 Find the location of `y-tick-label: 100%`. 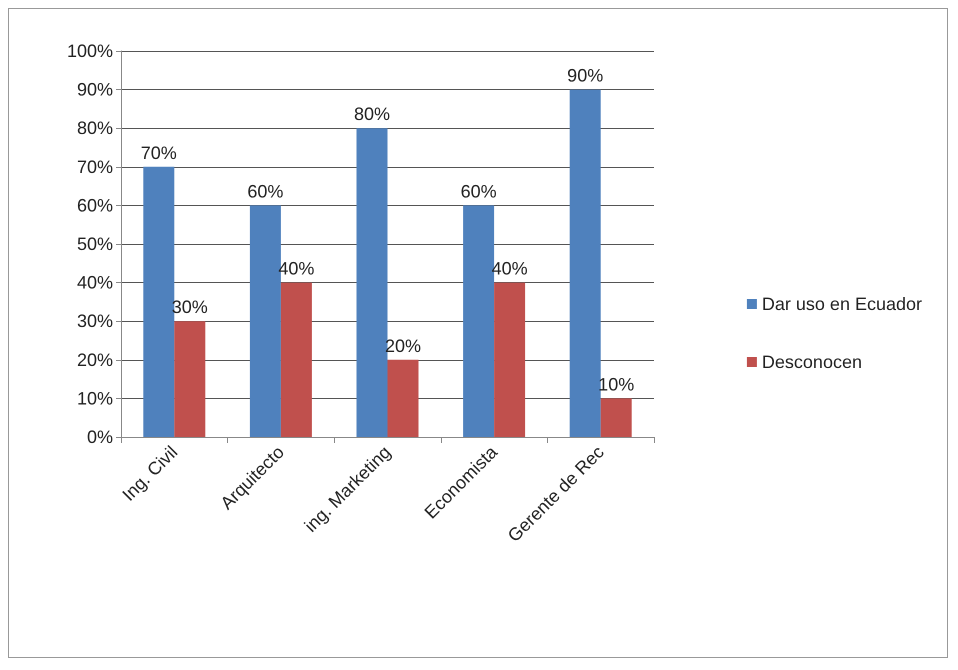

y-tick-label: 100% is located at coordinates (89, 51).